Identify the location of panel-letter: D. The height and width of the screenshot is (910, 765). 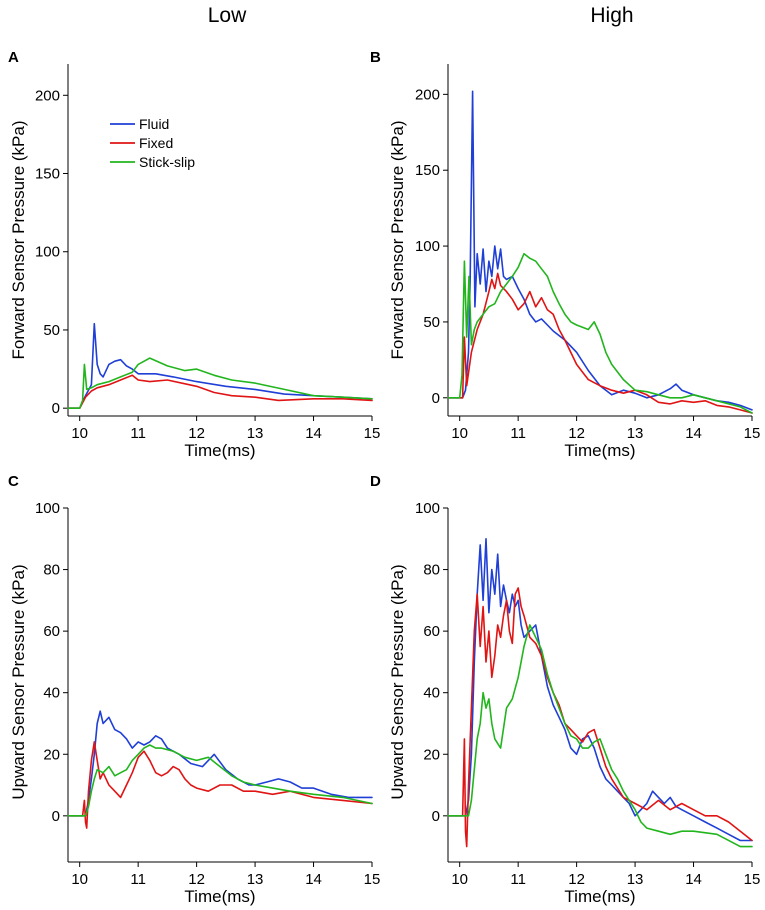
(375, 481).